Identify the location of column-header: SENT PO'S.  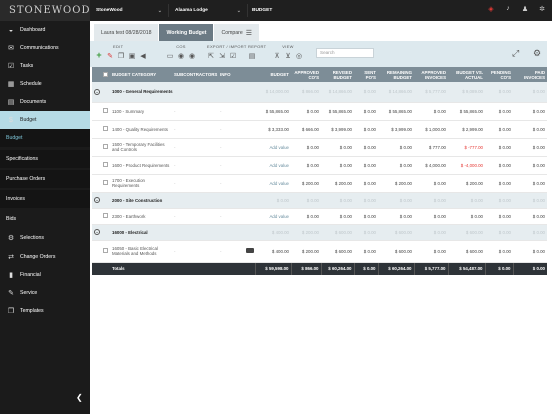
(370, 74).